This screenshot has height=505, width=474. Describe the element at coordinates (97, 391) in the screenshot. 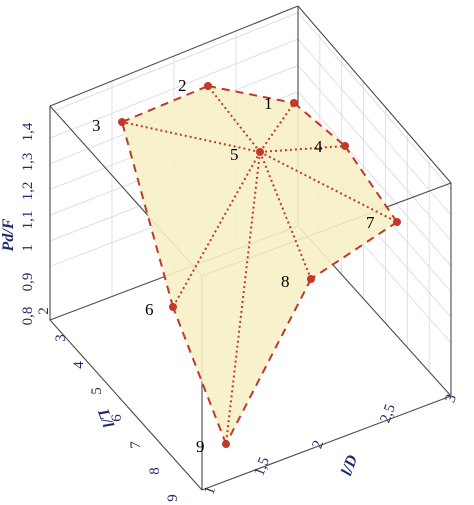

I see `y-tick-label: 5` at that location.